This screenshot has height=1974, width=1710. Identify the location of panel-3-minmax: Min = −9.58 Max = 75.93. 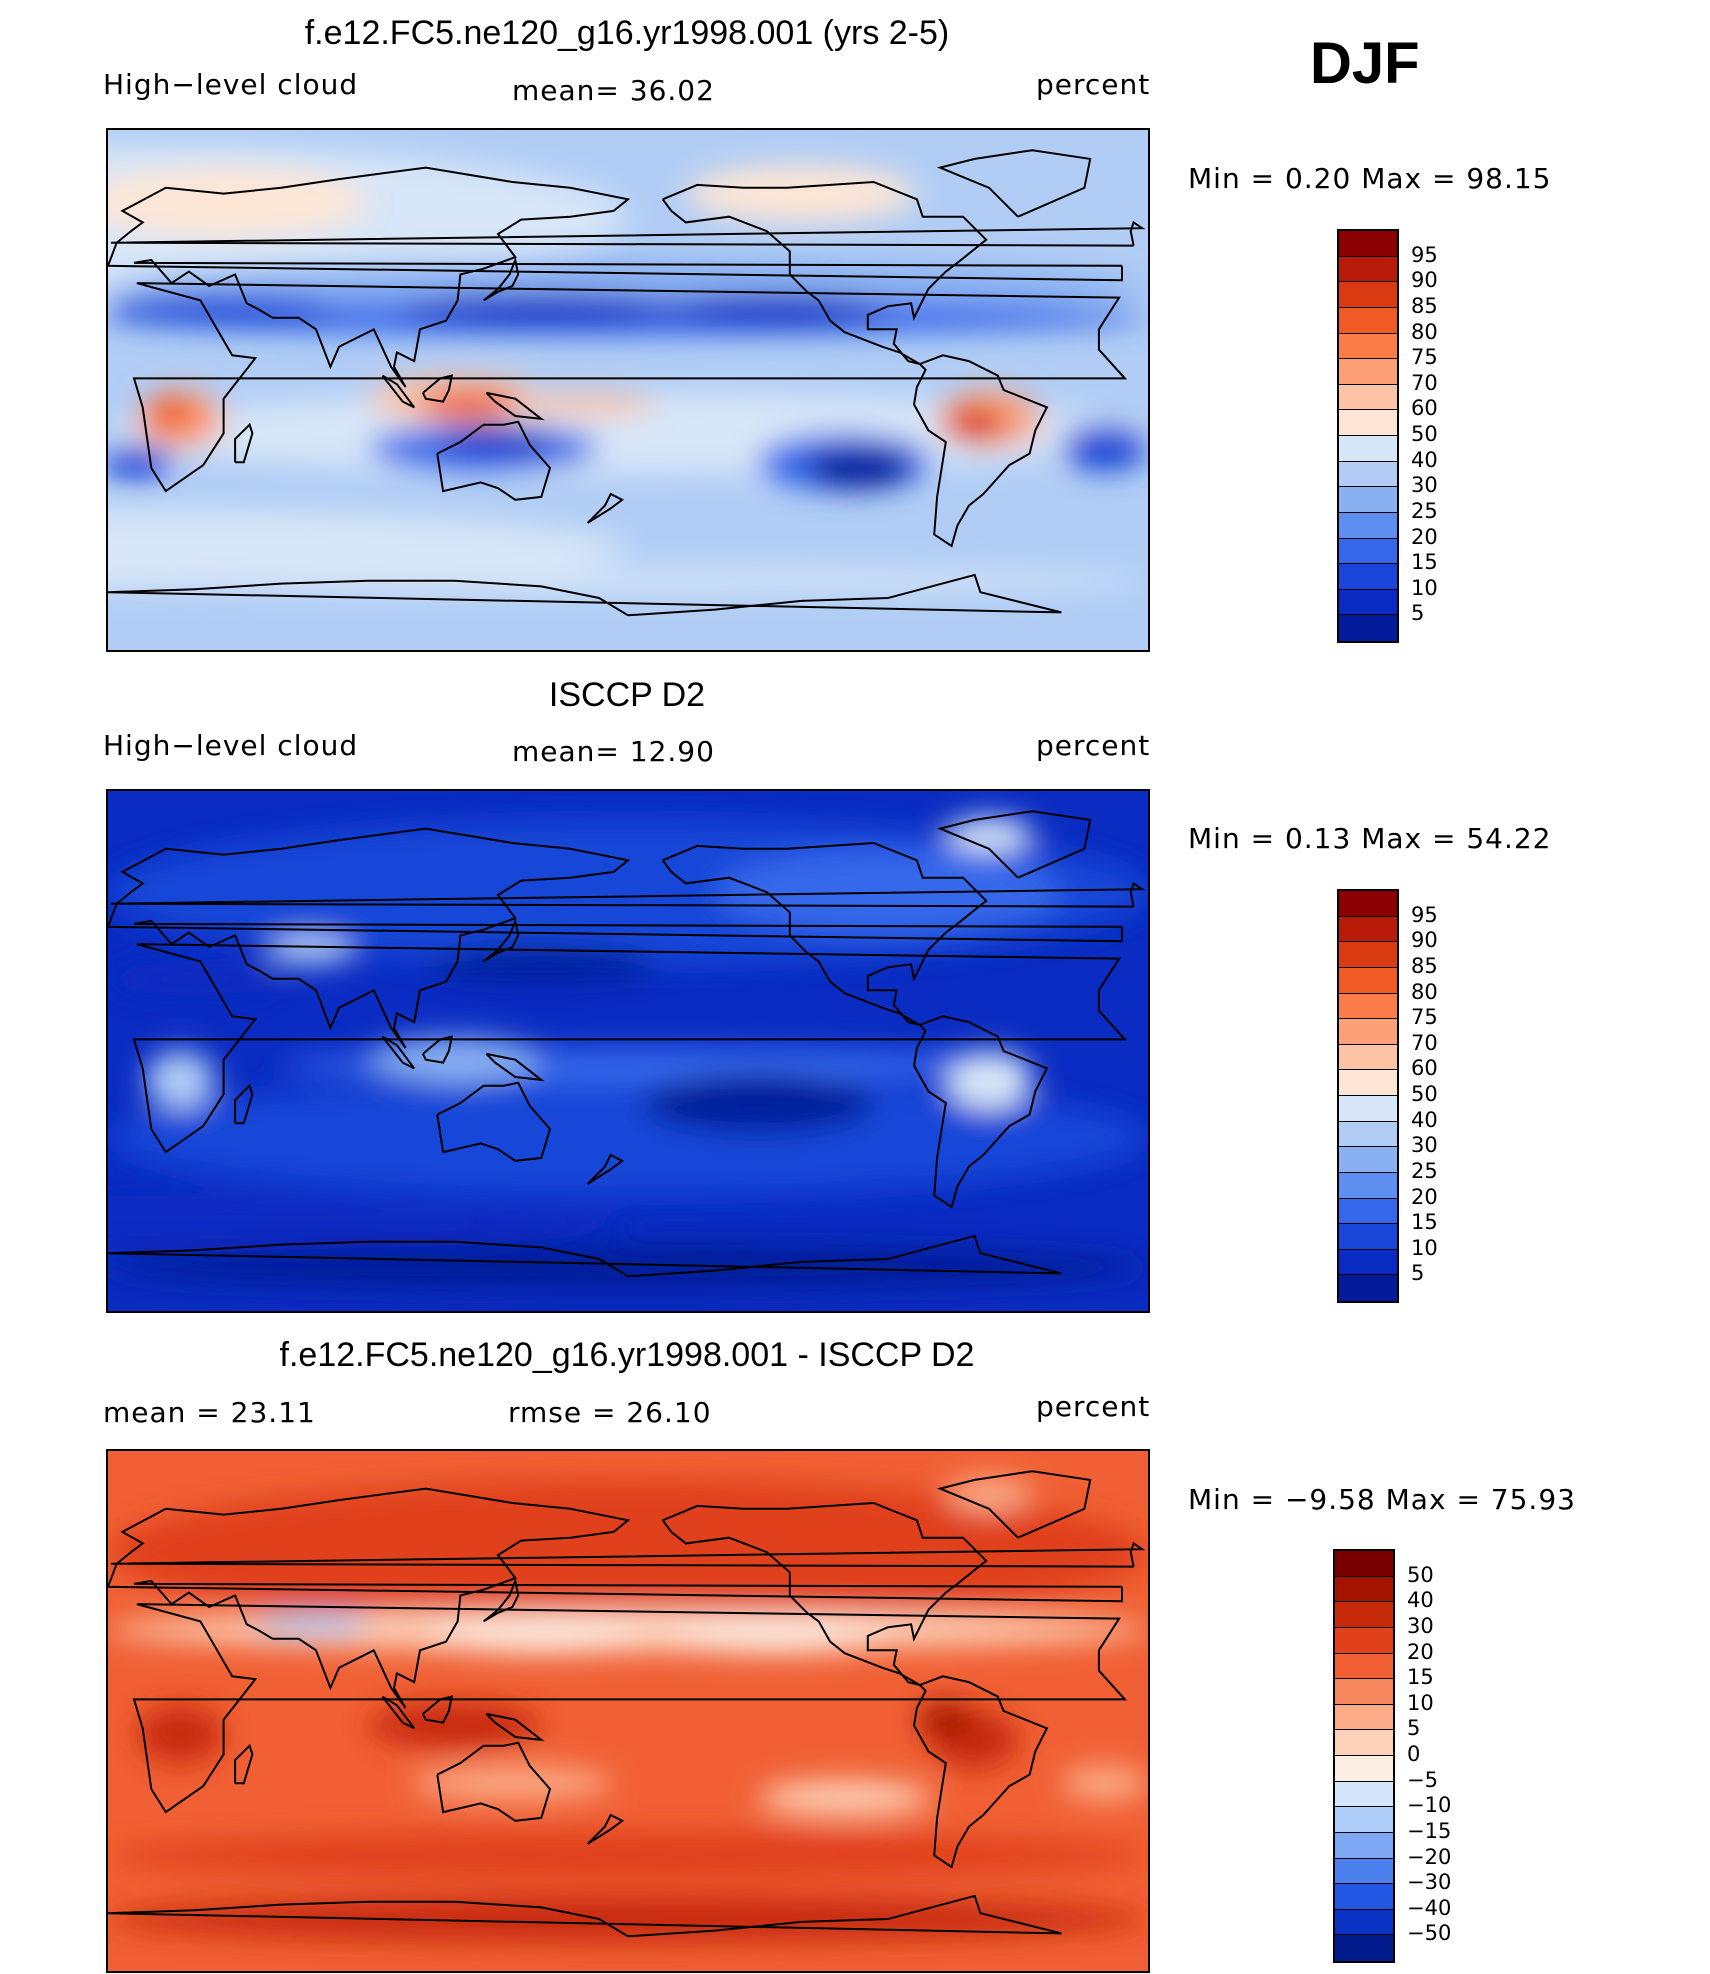
(1382, 1499).